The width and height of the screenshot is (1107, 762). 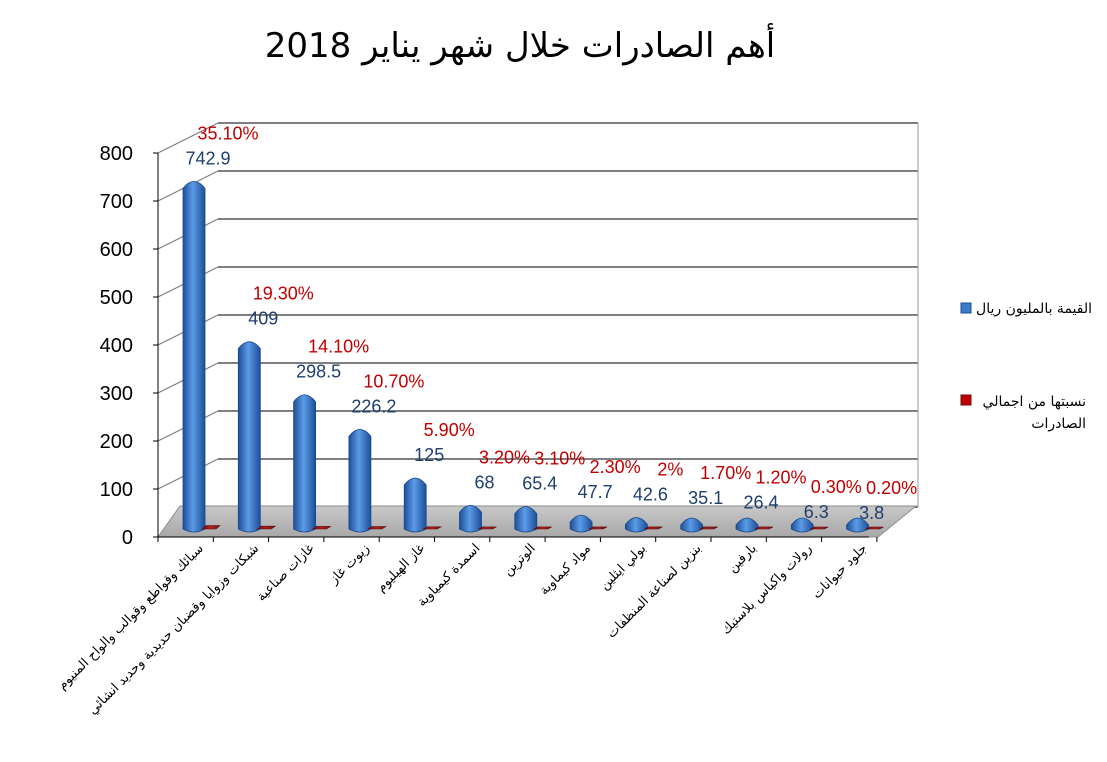 I want to click on data-label-share: 0.30%, so click(x=836, y=487).